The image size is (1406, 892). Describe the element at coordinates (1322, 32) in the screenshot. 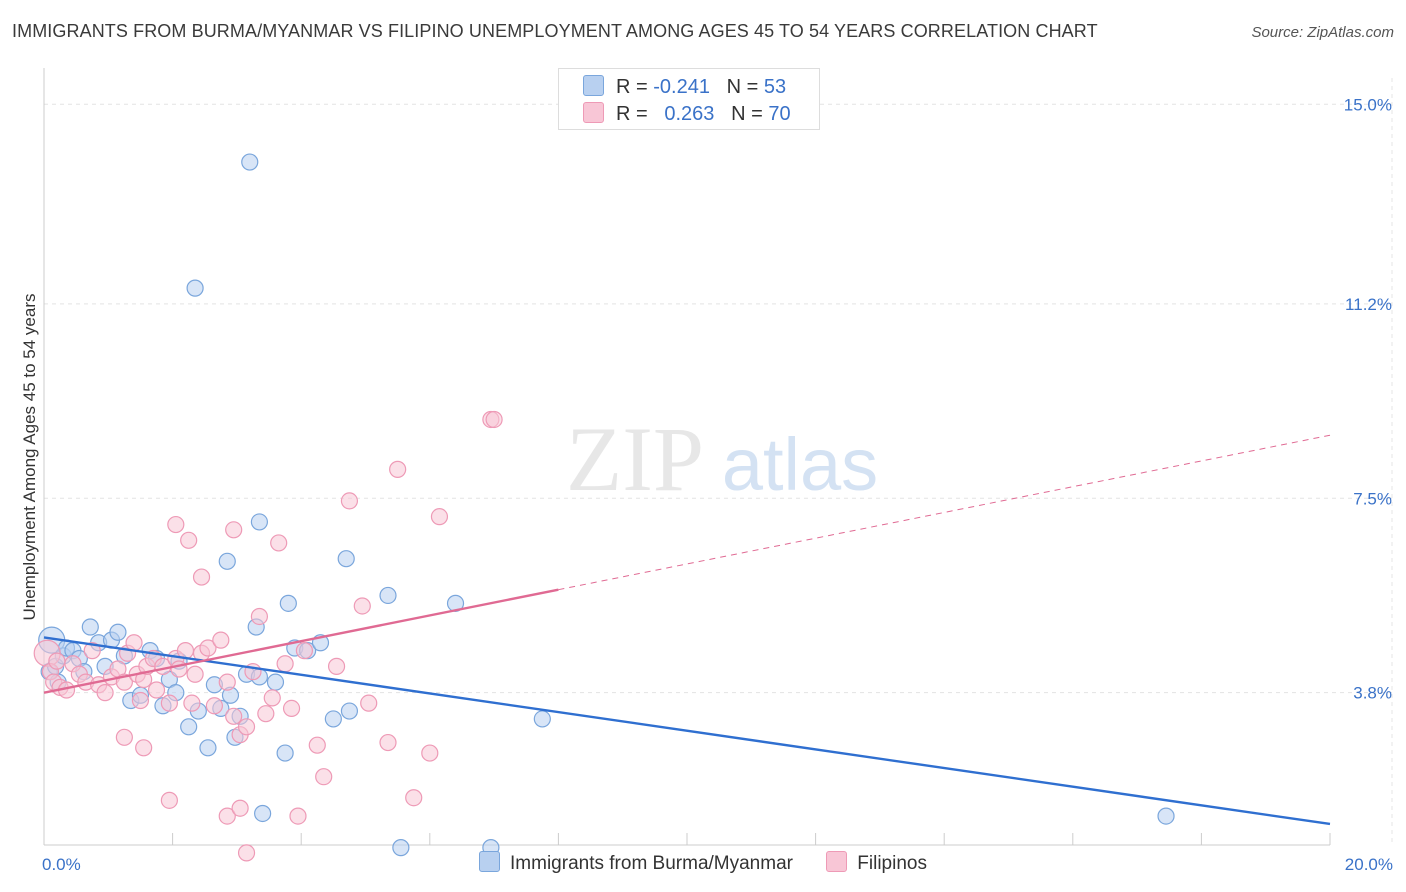

I see `source-label: Source: ZipAtlas.com` at that location.